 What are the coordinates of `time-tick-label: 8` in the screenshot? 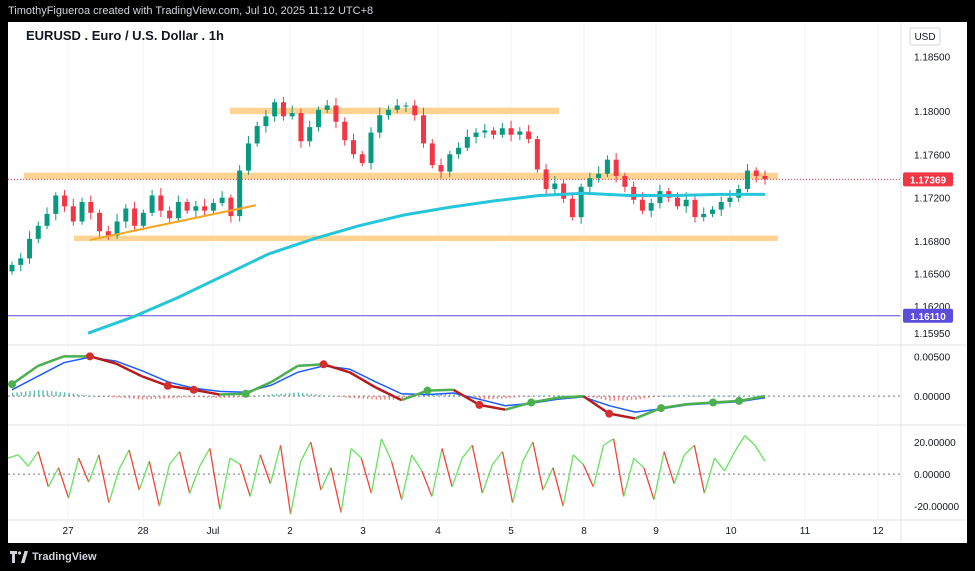 It's located at (584, 531).